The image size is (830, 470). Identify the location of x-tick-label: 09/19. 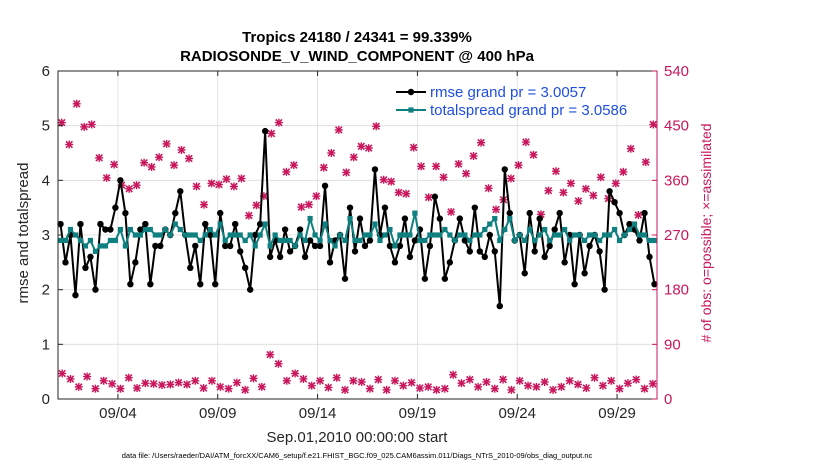
(418, 413).